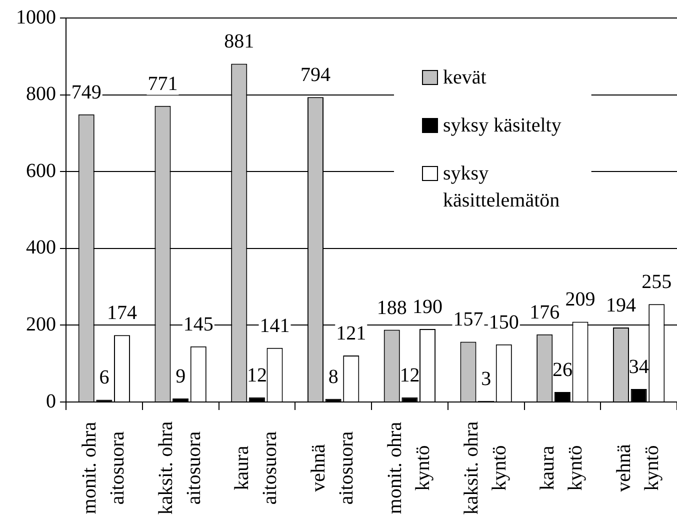  What do you see at coordinates (41, 94) in the screenshot?
I see `y-tick-label: 800` at bounding box center [41, 94].